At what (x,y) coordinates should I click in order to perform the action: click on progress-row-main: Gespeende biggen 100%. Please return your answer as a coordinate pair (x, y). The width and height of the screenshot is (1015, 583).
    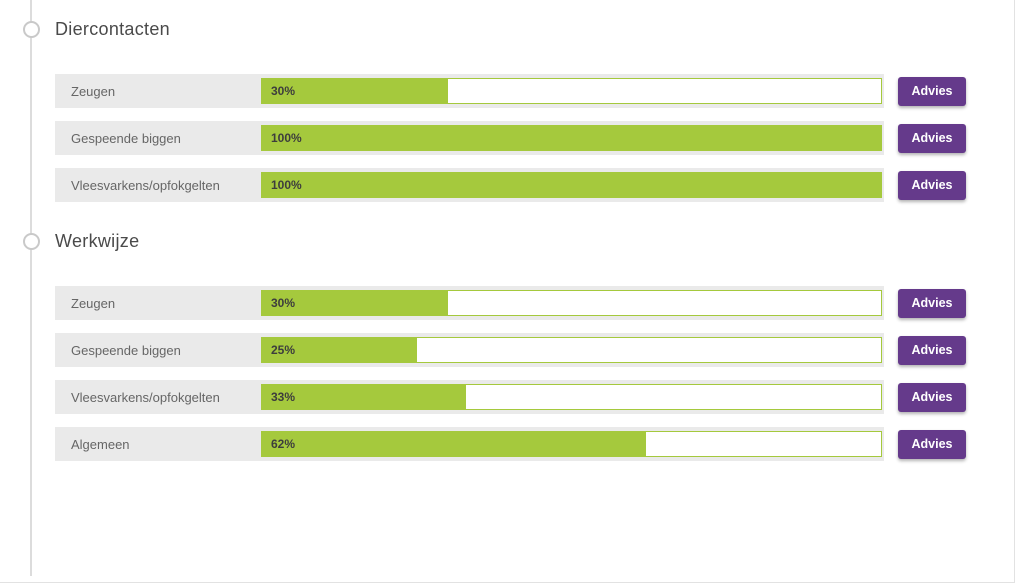
    Looking at the image, I should click on (469, 138).